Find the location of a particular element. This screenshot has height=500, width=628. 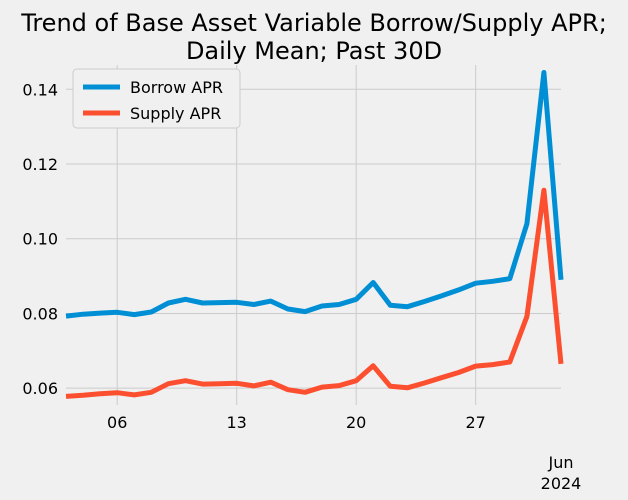

x-tick-label: 06 is located at coordinates (117, 422).